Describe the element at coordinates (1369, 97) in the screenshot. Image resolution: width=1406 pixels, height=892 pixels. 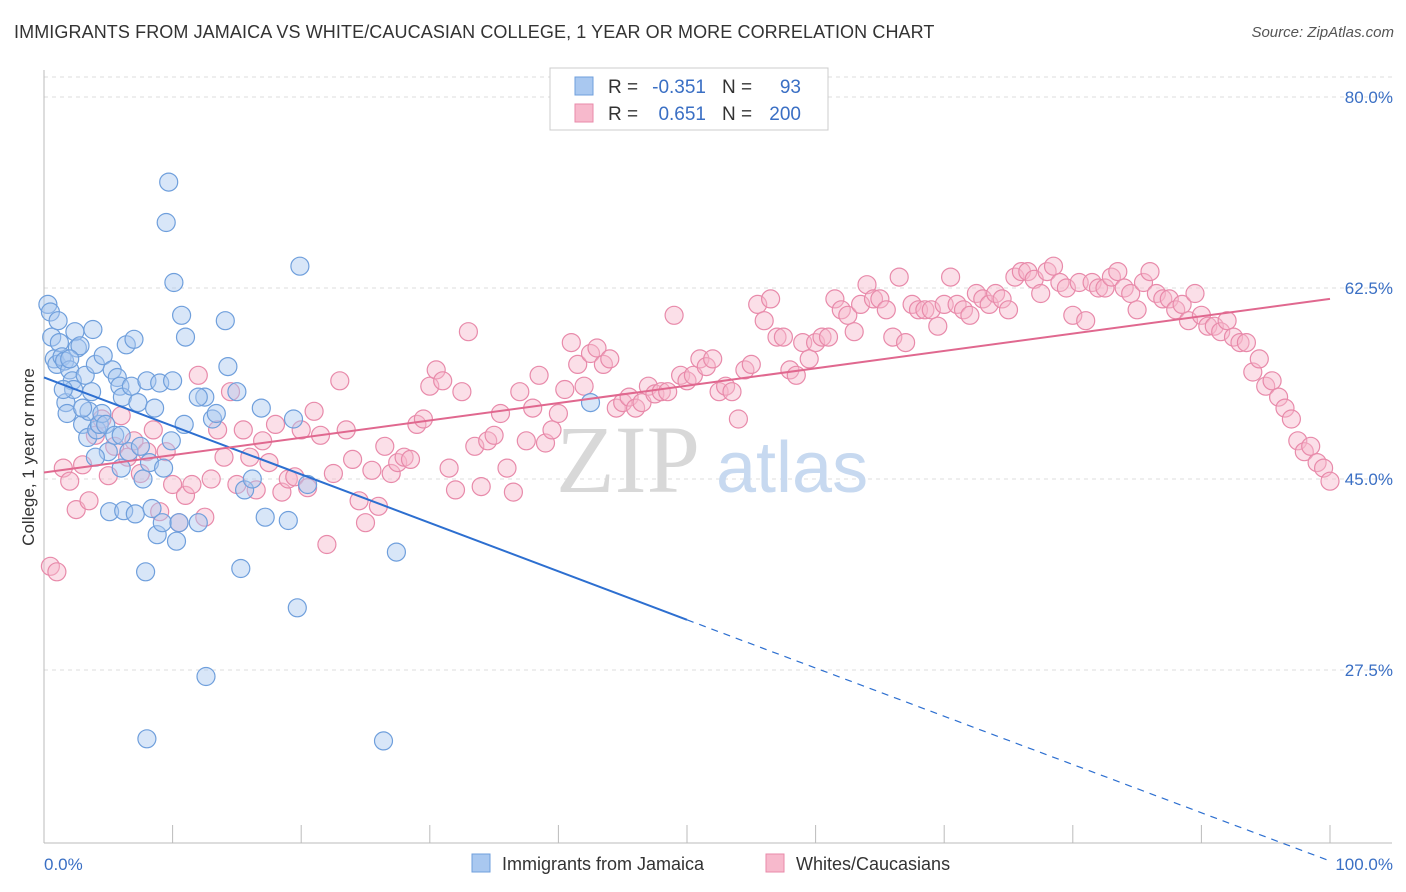
I see `y-tick-label-3: 80.0%` at that location.